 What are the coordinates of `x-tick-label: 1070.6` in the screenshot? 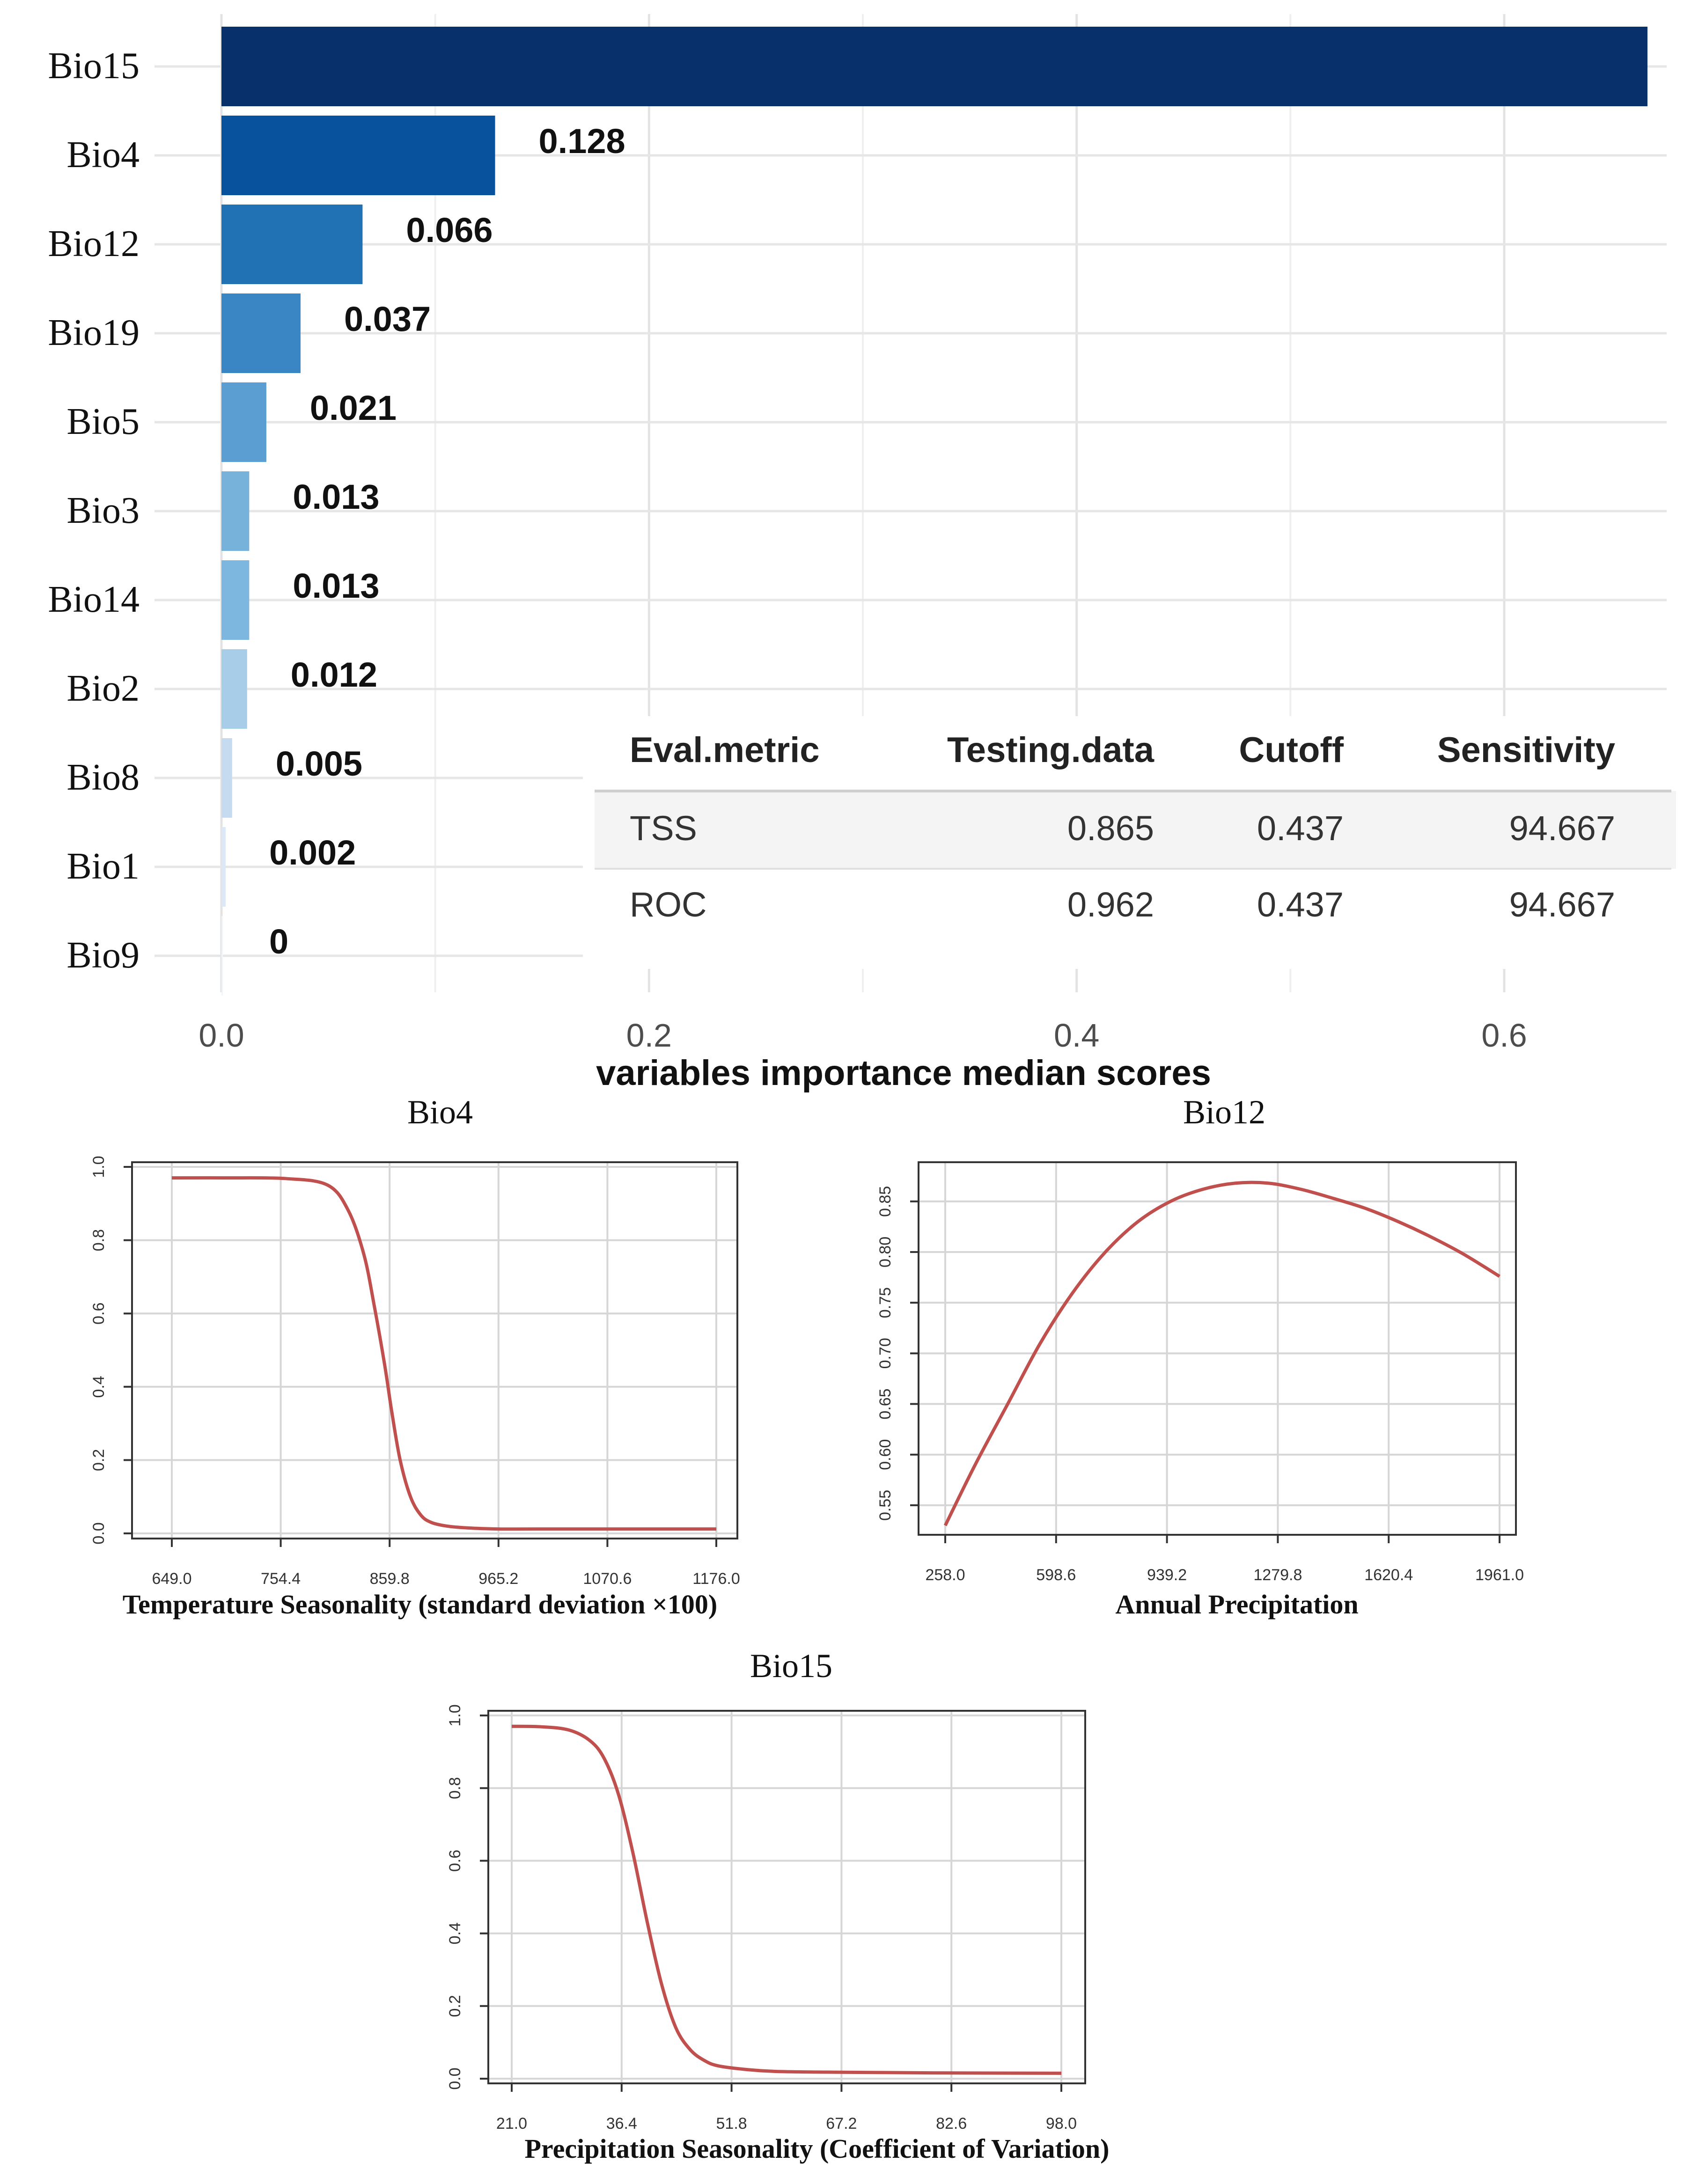 It's located at (608, 1579).